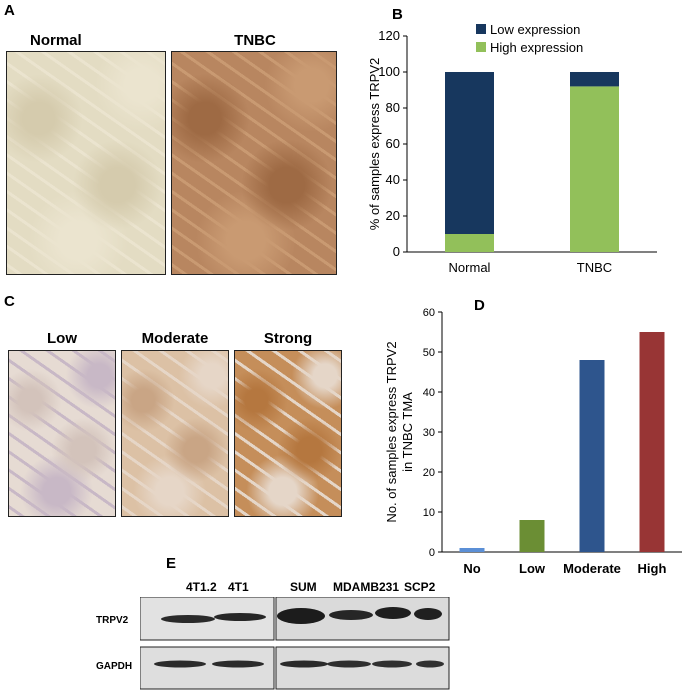  I want to click on lane-label-4t1-2: 4T1.2, so click(201, 587).